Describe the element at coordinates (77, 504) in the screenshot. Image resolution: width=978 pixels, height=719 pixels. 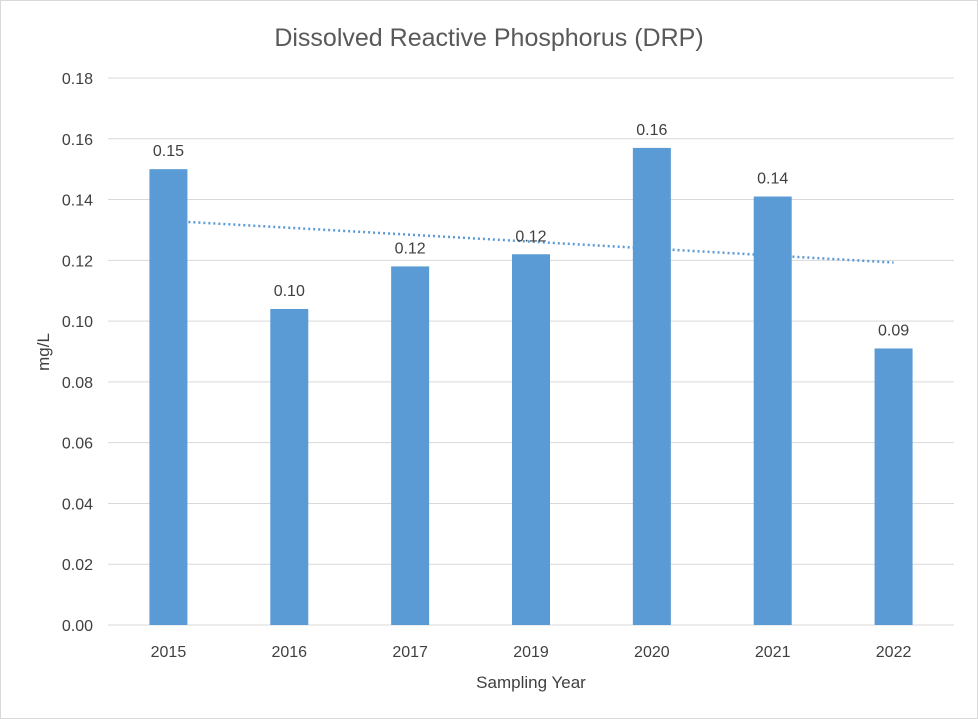
I see `y-tick-label: 0.04` at that location.